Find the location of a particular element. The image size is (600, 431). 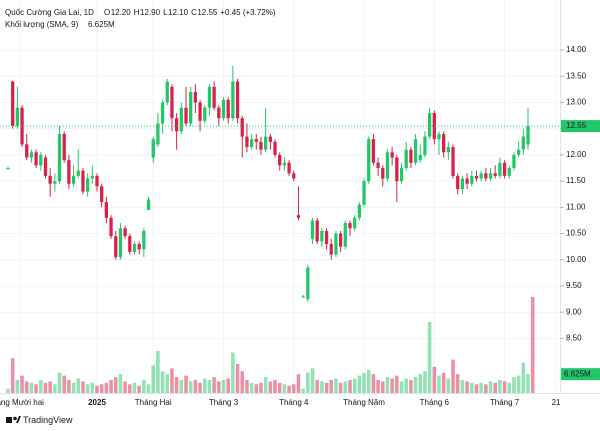

x-tick-label: Tháng Hai is located at coordinates (153, 402).